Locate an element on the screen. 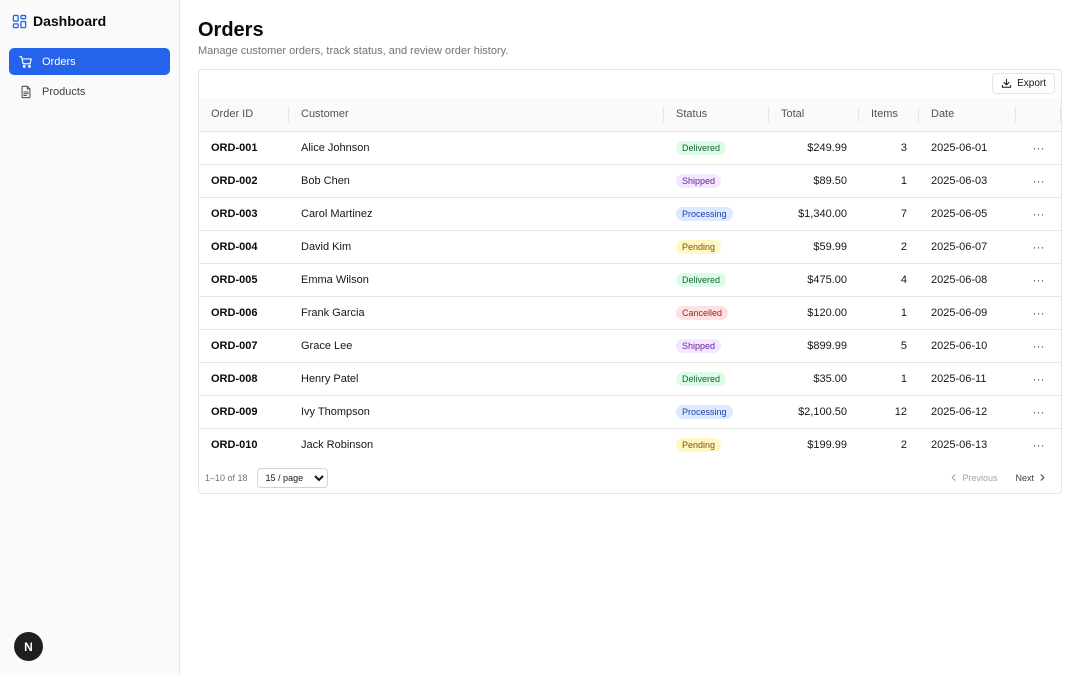 The height and width of the screenshot is (675, 1080). document-icon is located at coordinates (26, 91).